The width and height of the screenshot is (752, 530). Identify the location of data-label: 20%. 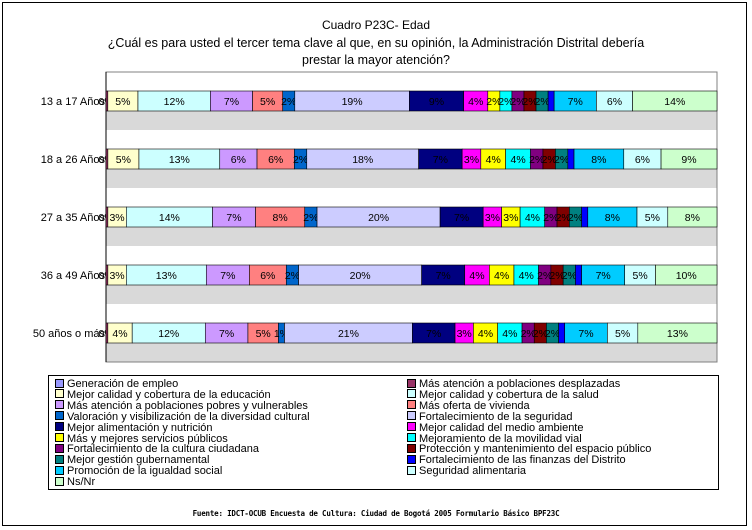
(378, 218).